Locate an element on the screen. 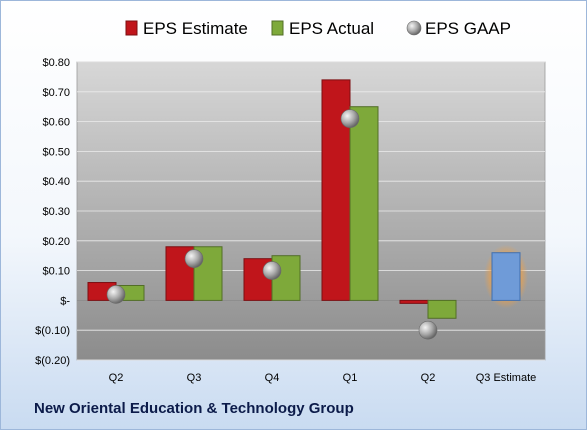 Image resolution: width=587 pixels, height=430 pixels. eps-forecast-bar is located at coordinates (506, 276).